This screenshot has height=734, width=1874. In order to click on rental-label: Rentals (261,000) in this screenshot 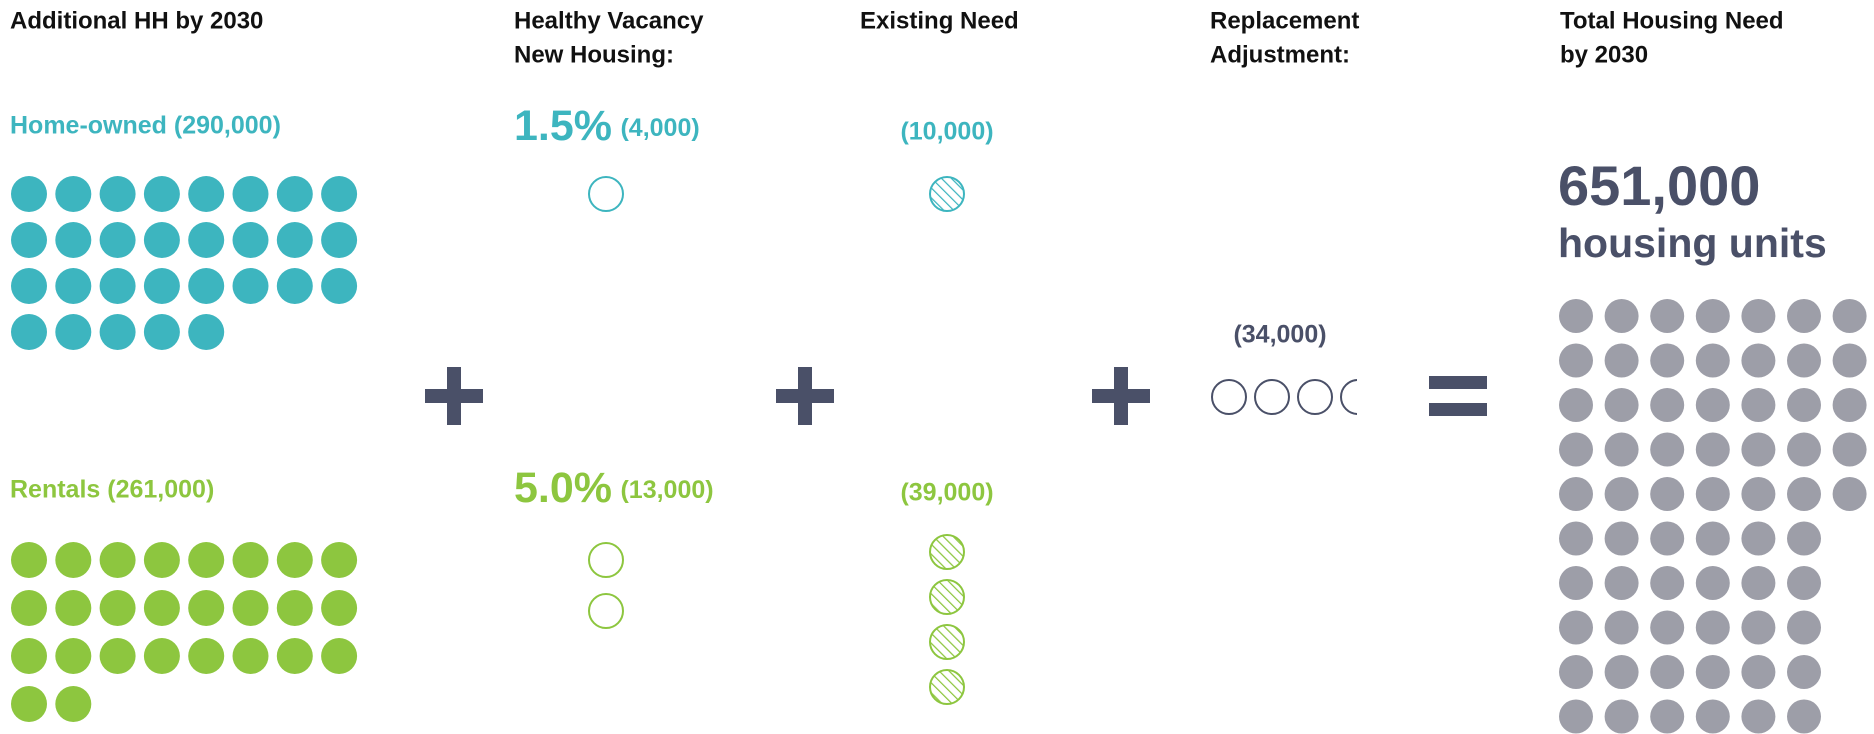, I will do `click(112, 490)`.